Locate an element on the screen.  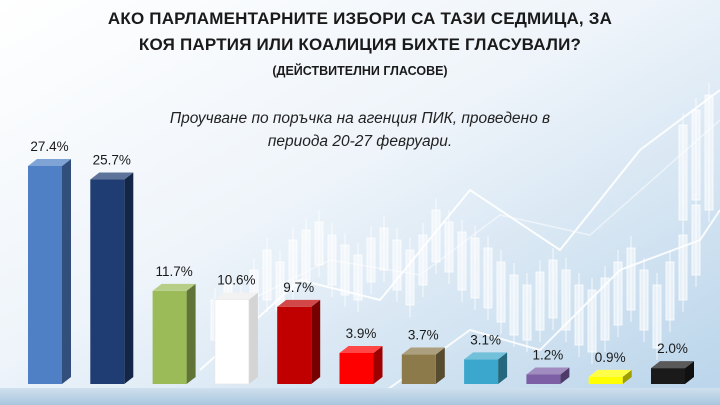
data-label-3: 11.7% is located at coordinates (173, 271).